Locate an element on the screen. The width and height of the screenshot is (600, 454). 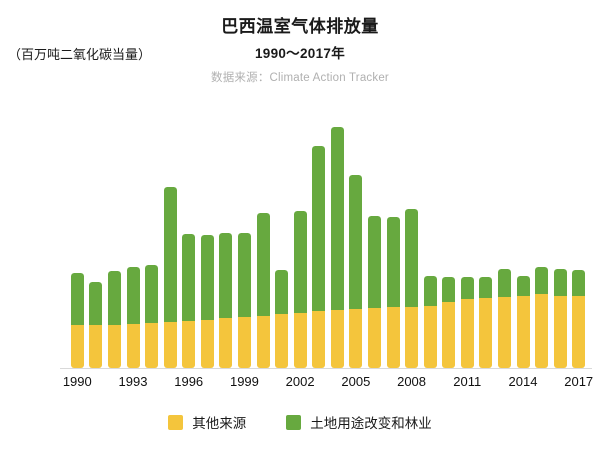
x-axis-tick-label: 1990 is located at coordinates (77, 381).